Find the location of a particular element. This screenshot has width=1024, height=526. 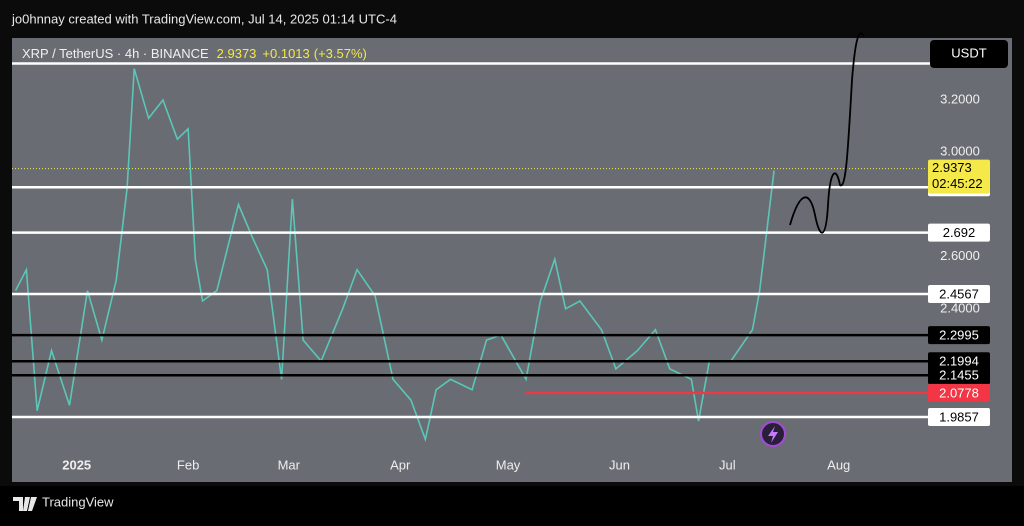

level-label: 1.9857 is located at coordinates (959, 416).